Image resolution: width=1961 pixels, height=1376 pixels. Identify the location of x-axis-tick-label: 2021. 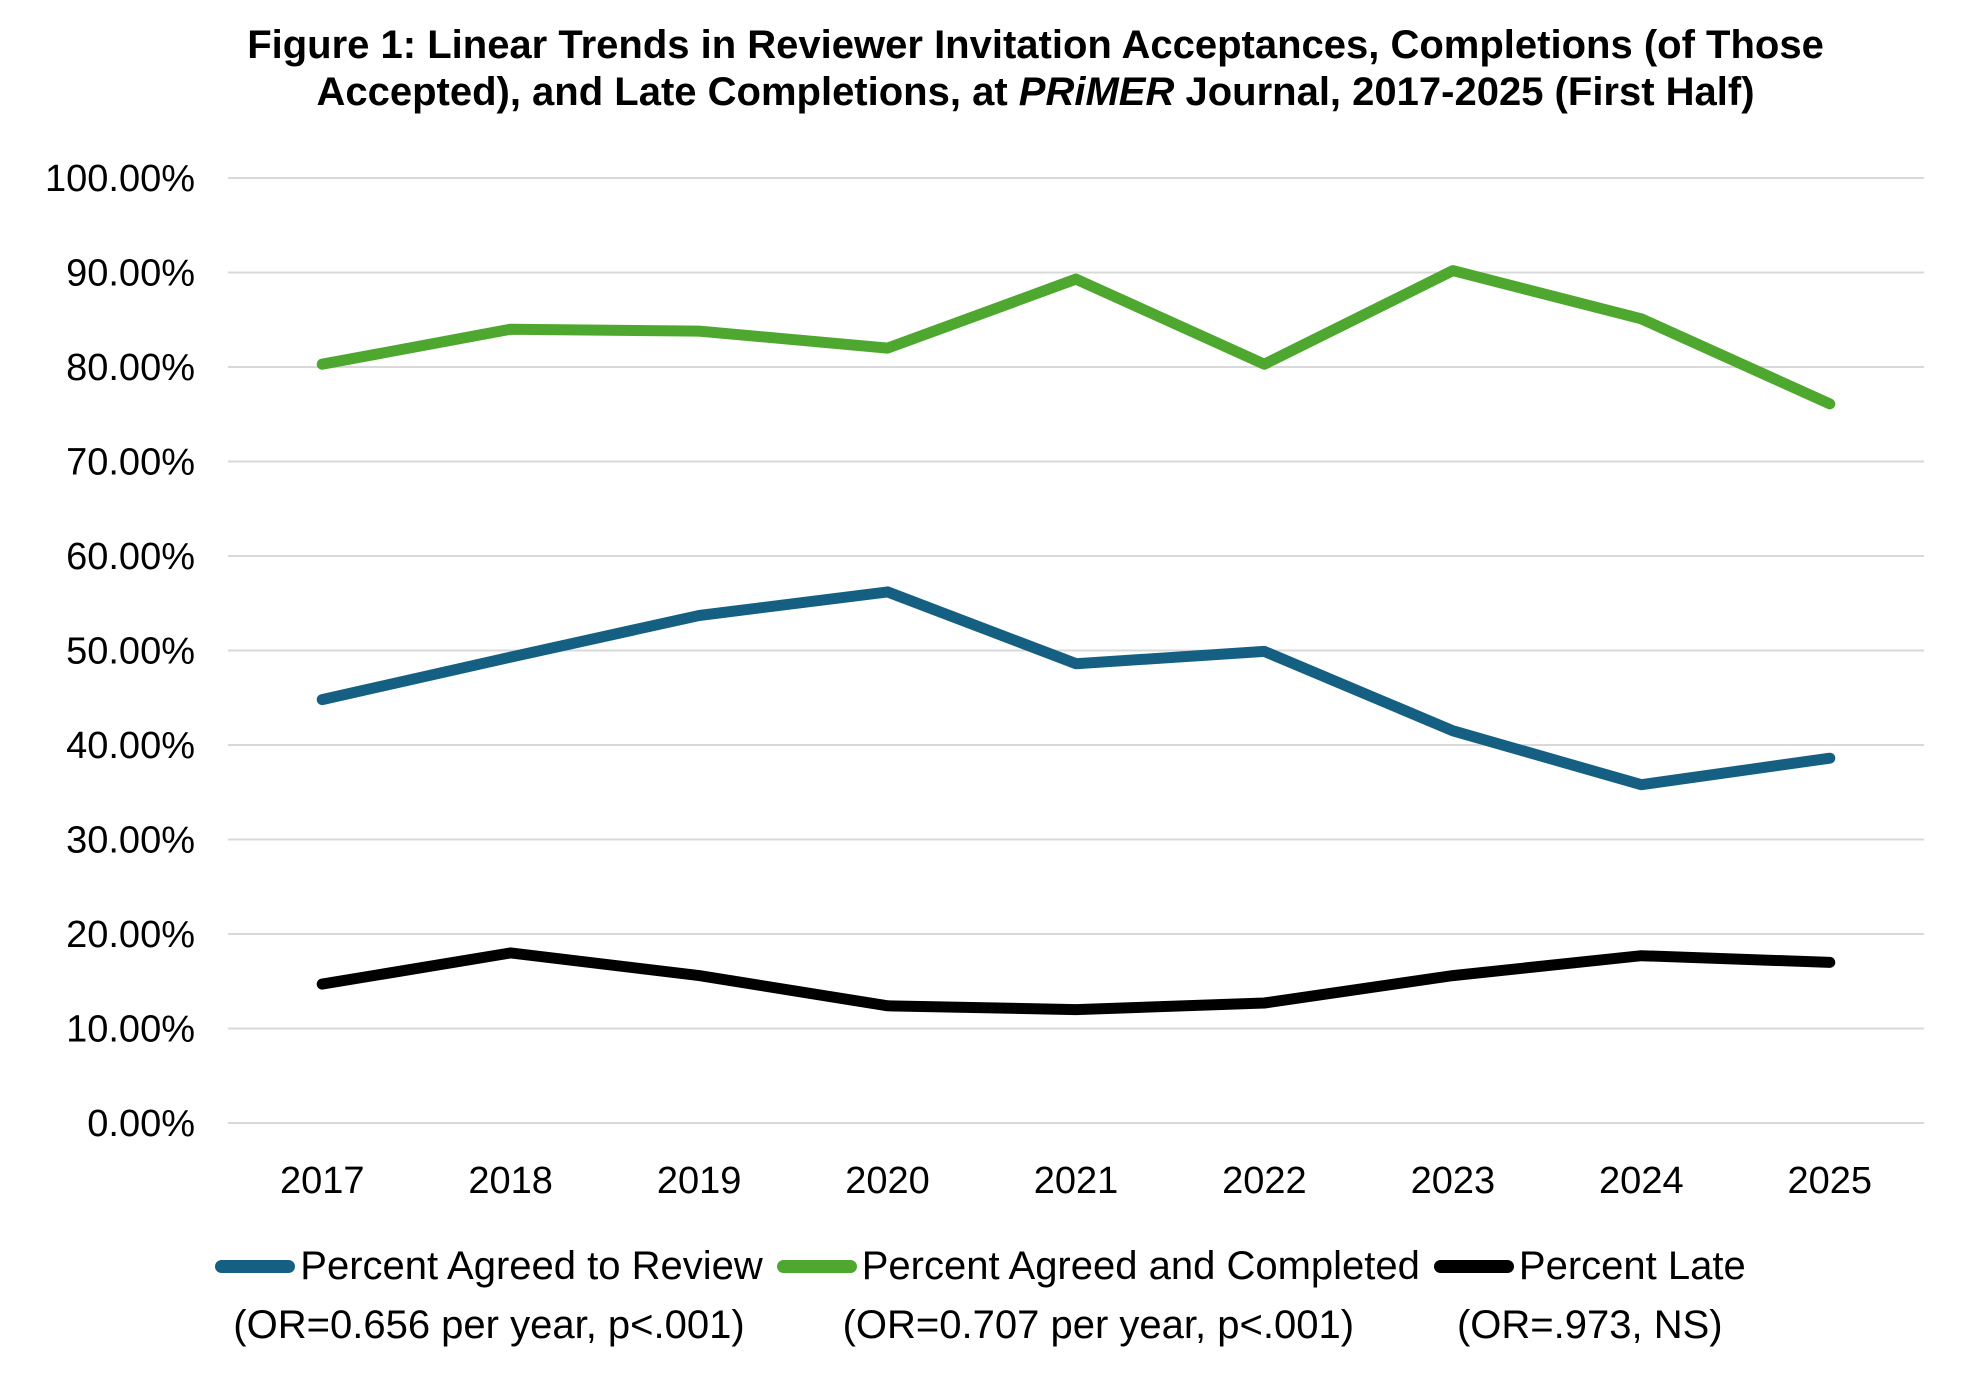
(1076, 1181).